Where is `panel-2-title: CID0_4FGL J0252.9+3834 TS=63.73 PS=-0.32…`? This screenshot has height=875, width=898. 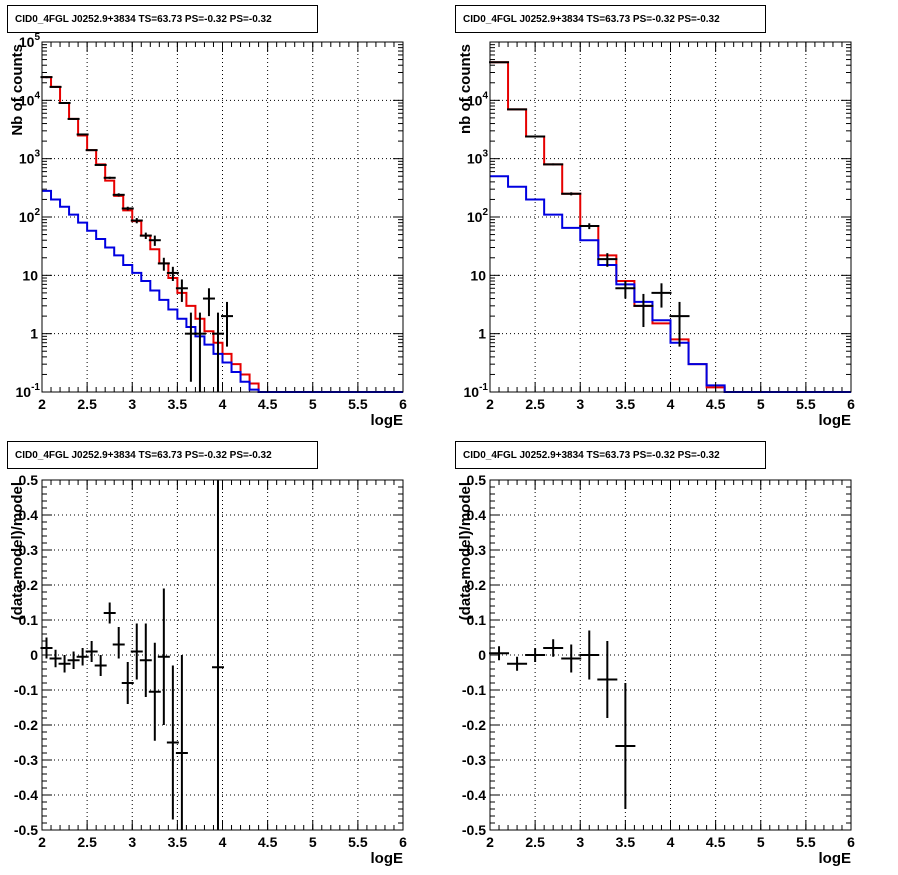 panel-2-title: CID0_4FGL J0252.9+3834 TS=63.73 PS=-0.32… is located at coordinates (610, 19).